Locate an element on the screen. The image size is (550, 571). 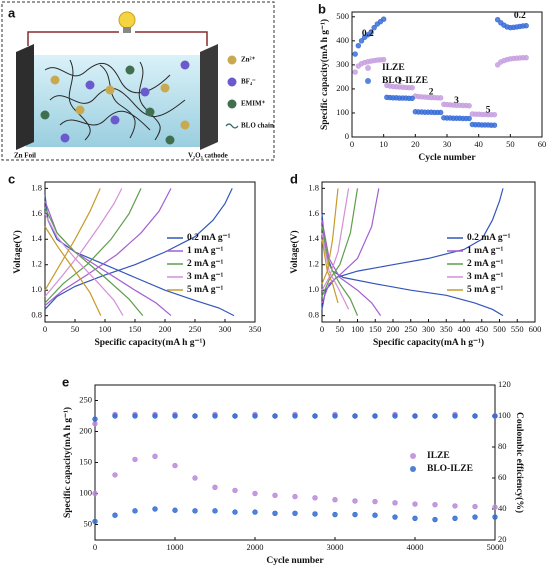
x-tick-label: 250 is located at coordinates (410, 329).